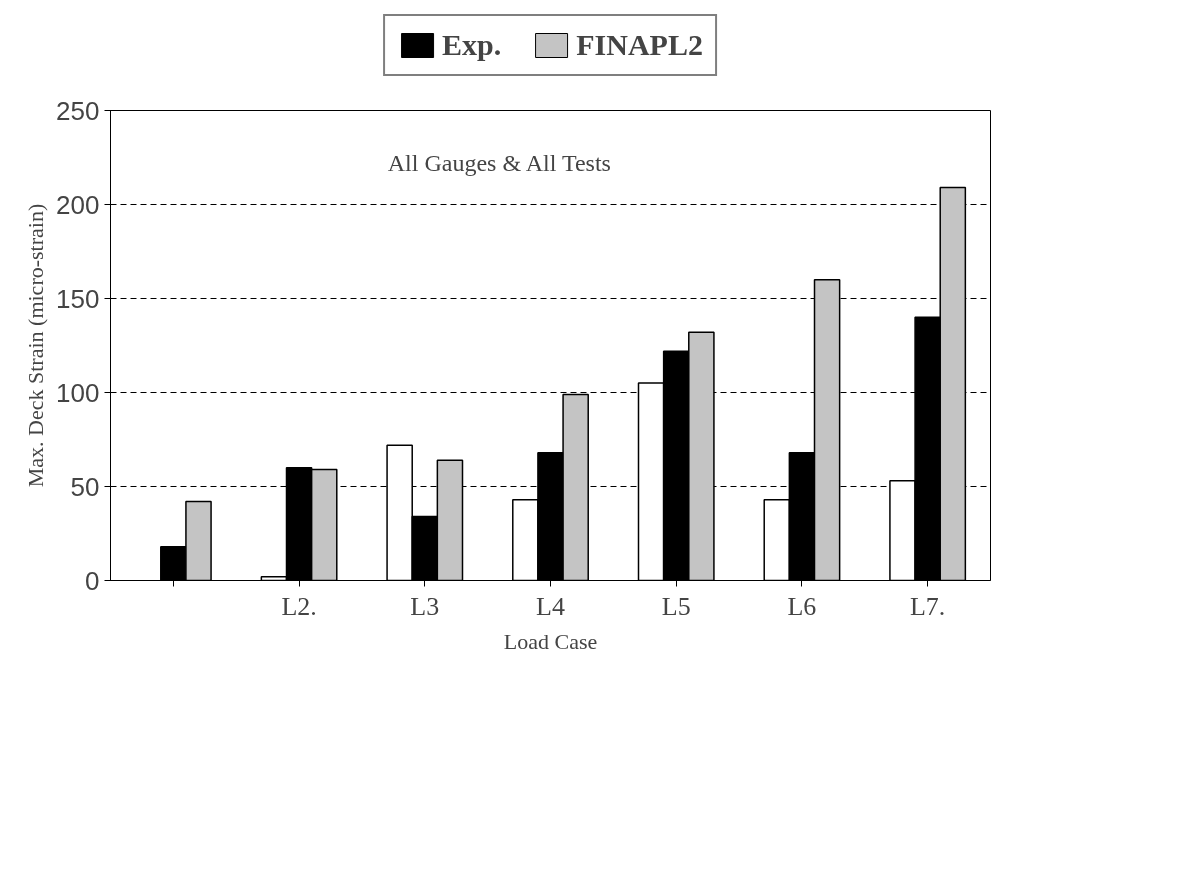 This screenshot has height=891, width=1202. Describe the element at coordinates (425, 606) in the screenshot. I see `x-tick-label: L3` at that location.